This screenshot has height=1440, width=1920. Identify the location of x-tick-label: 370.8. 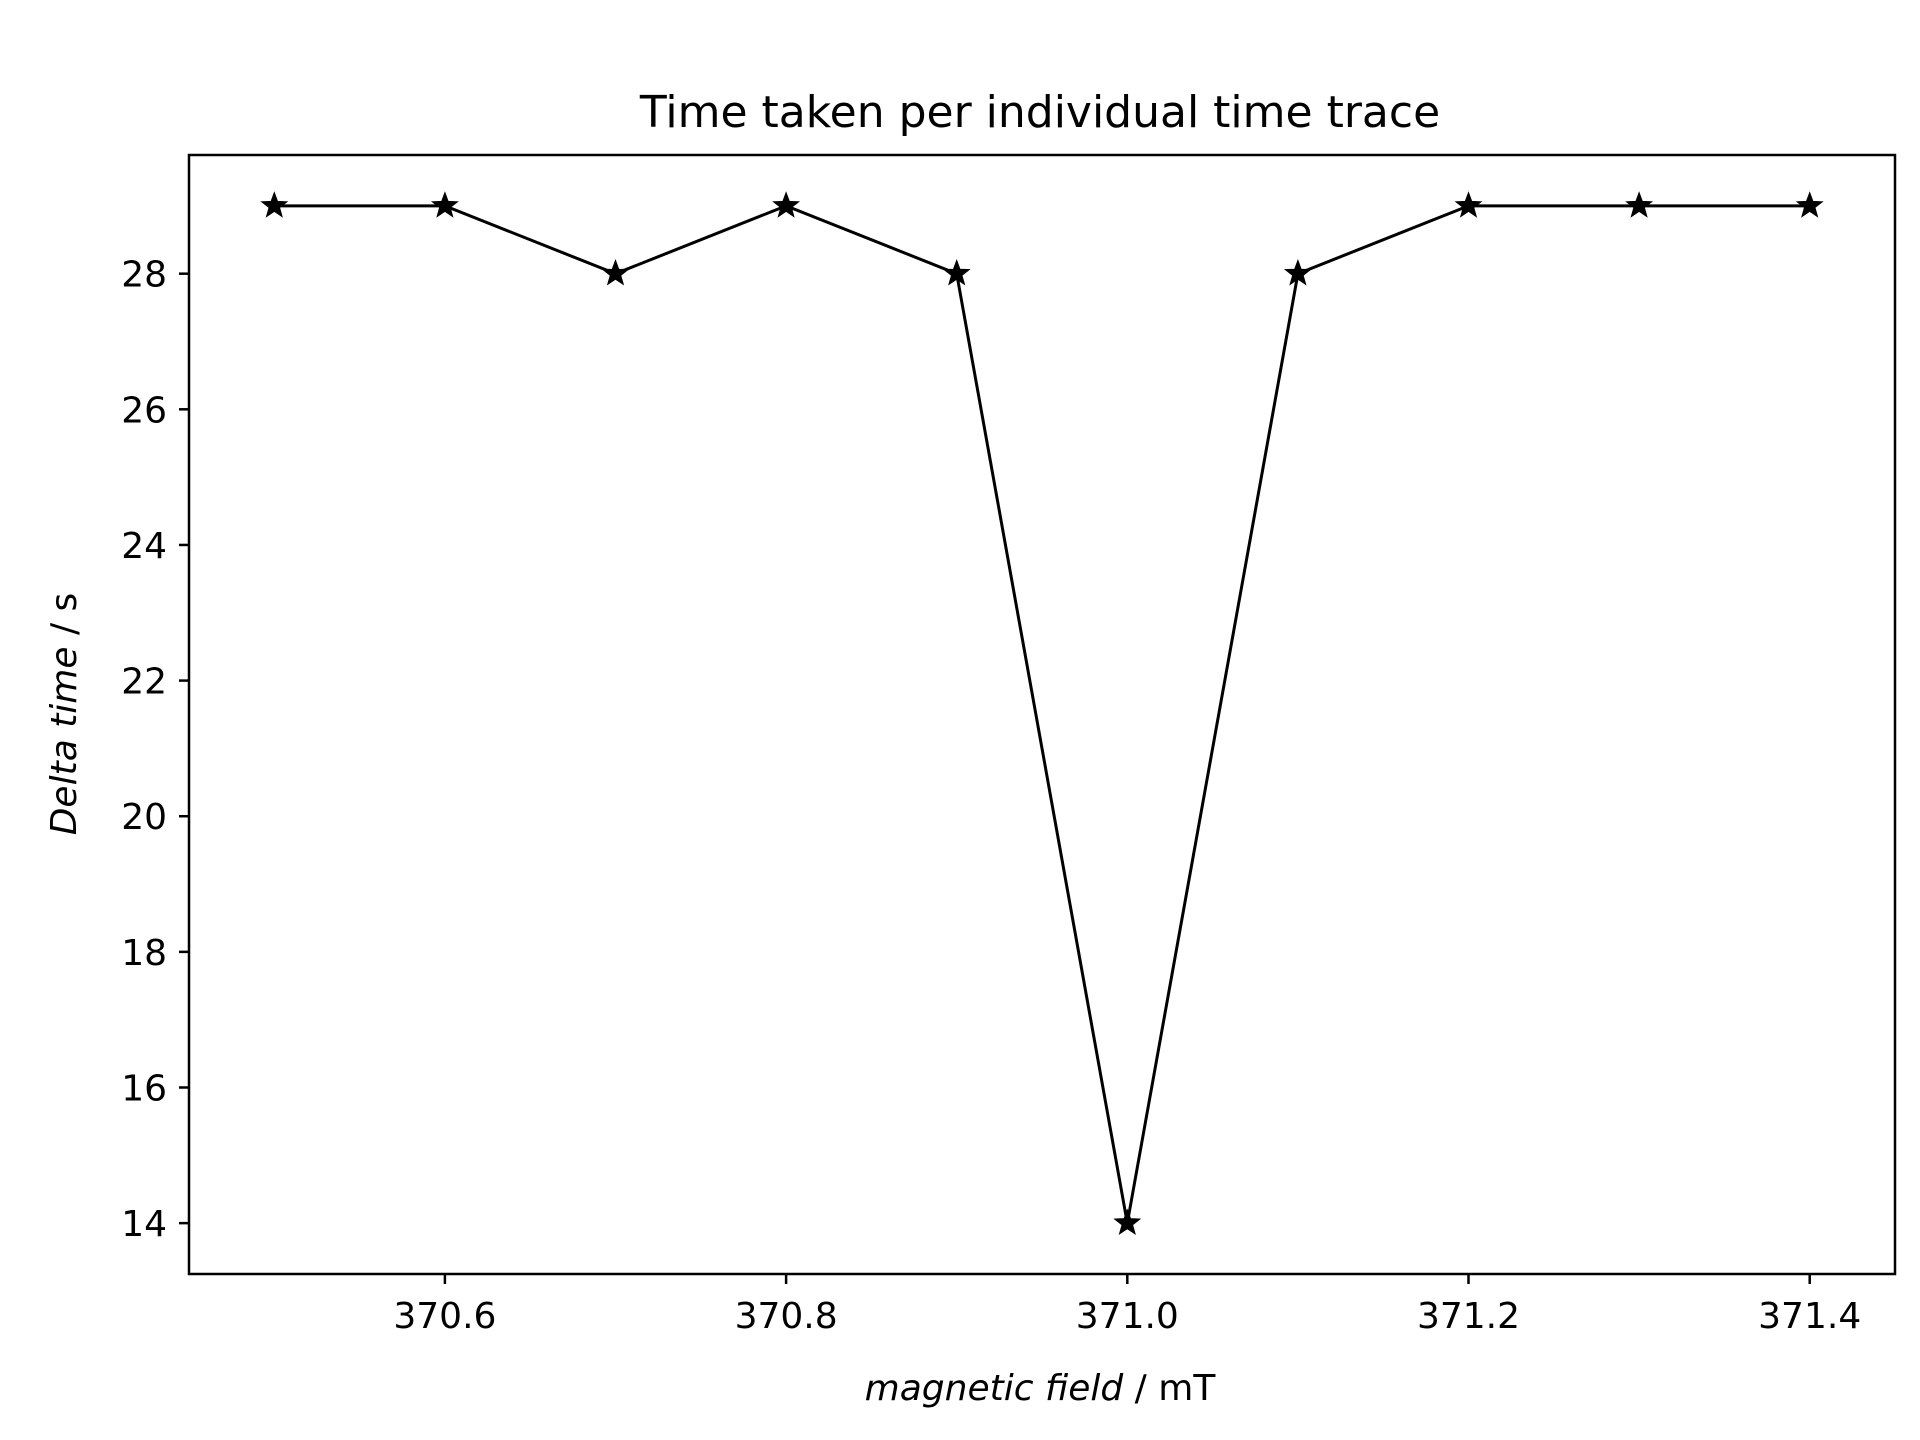
(786, 1316).